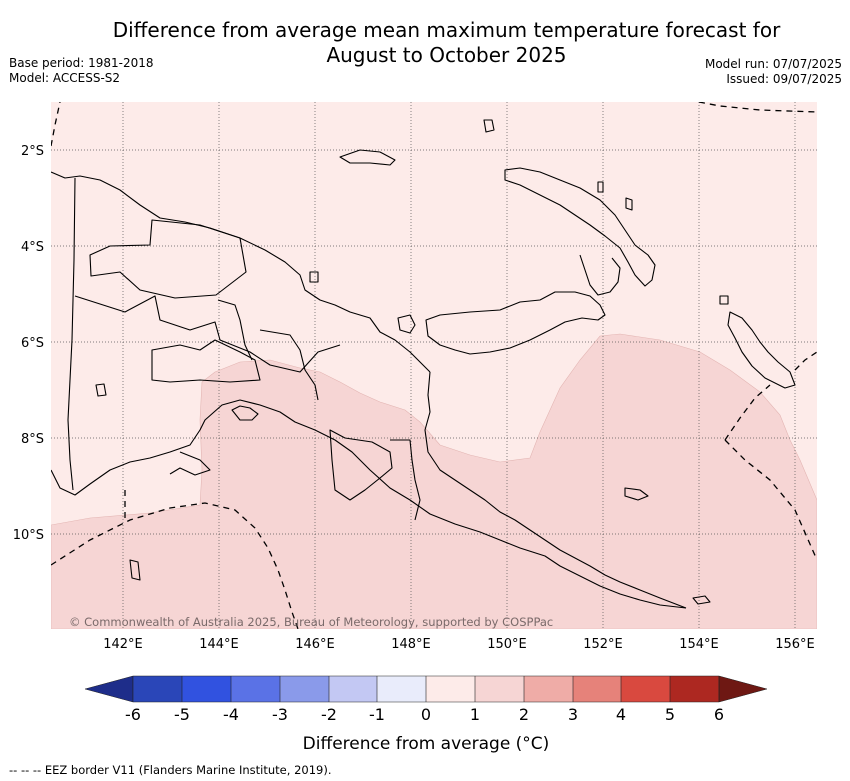  Describe the element at coordinates (315, 644) in the screenshot. I see `lon-label: 146°E` at that location.